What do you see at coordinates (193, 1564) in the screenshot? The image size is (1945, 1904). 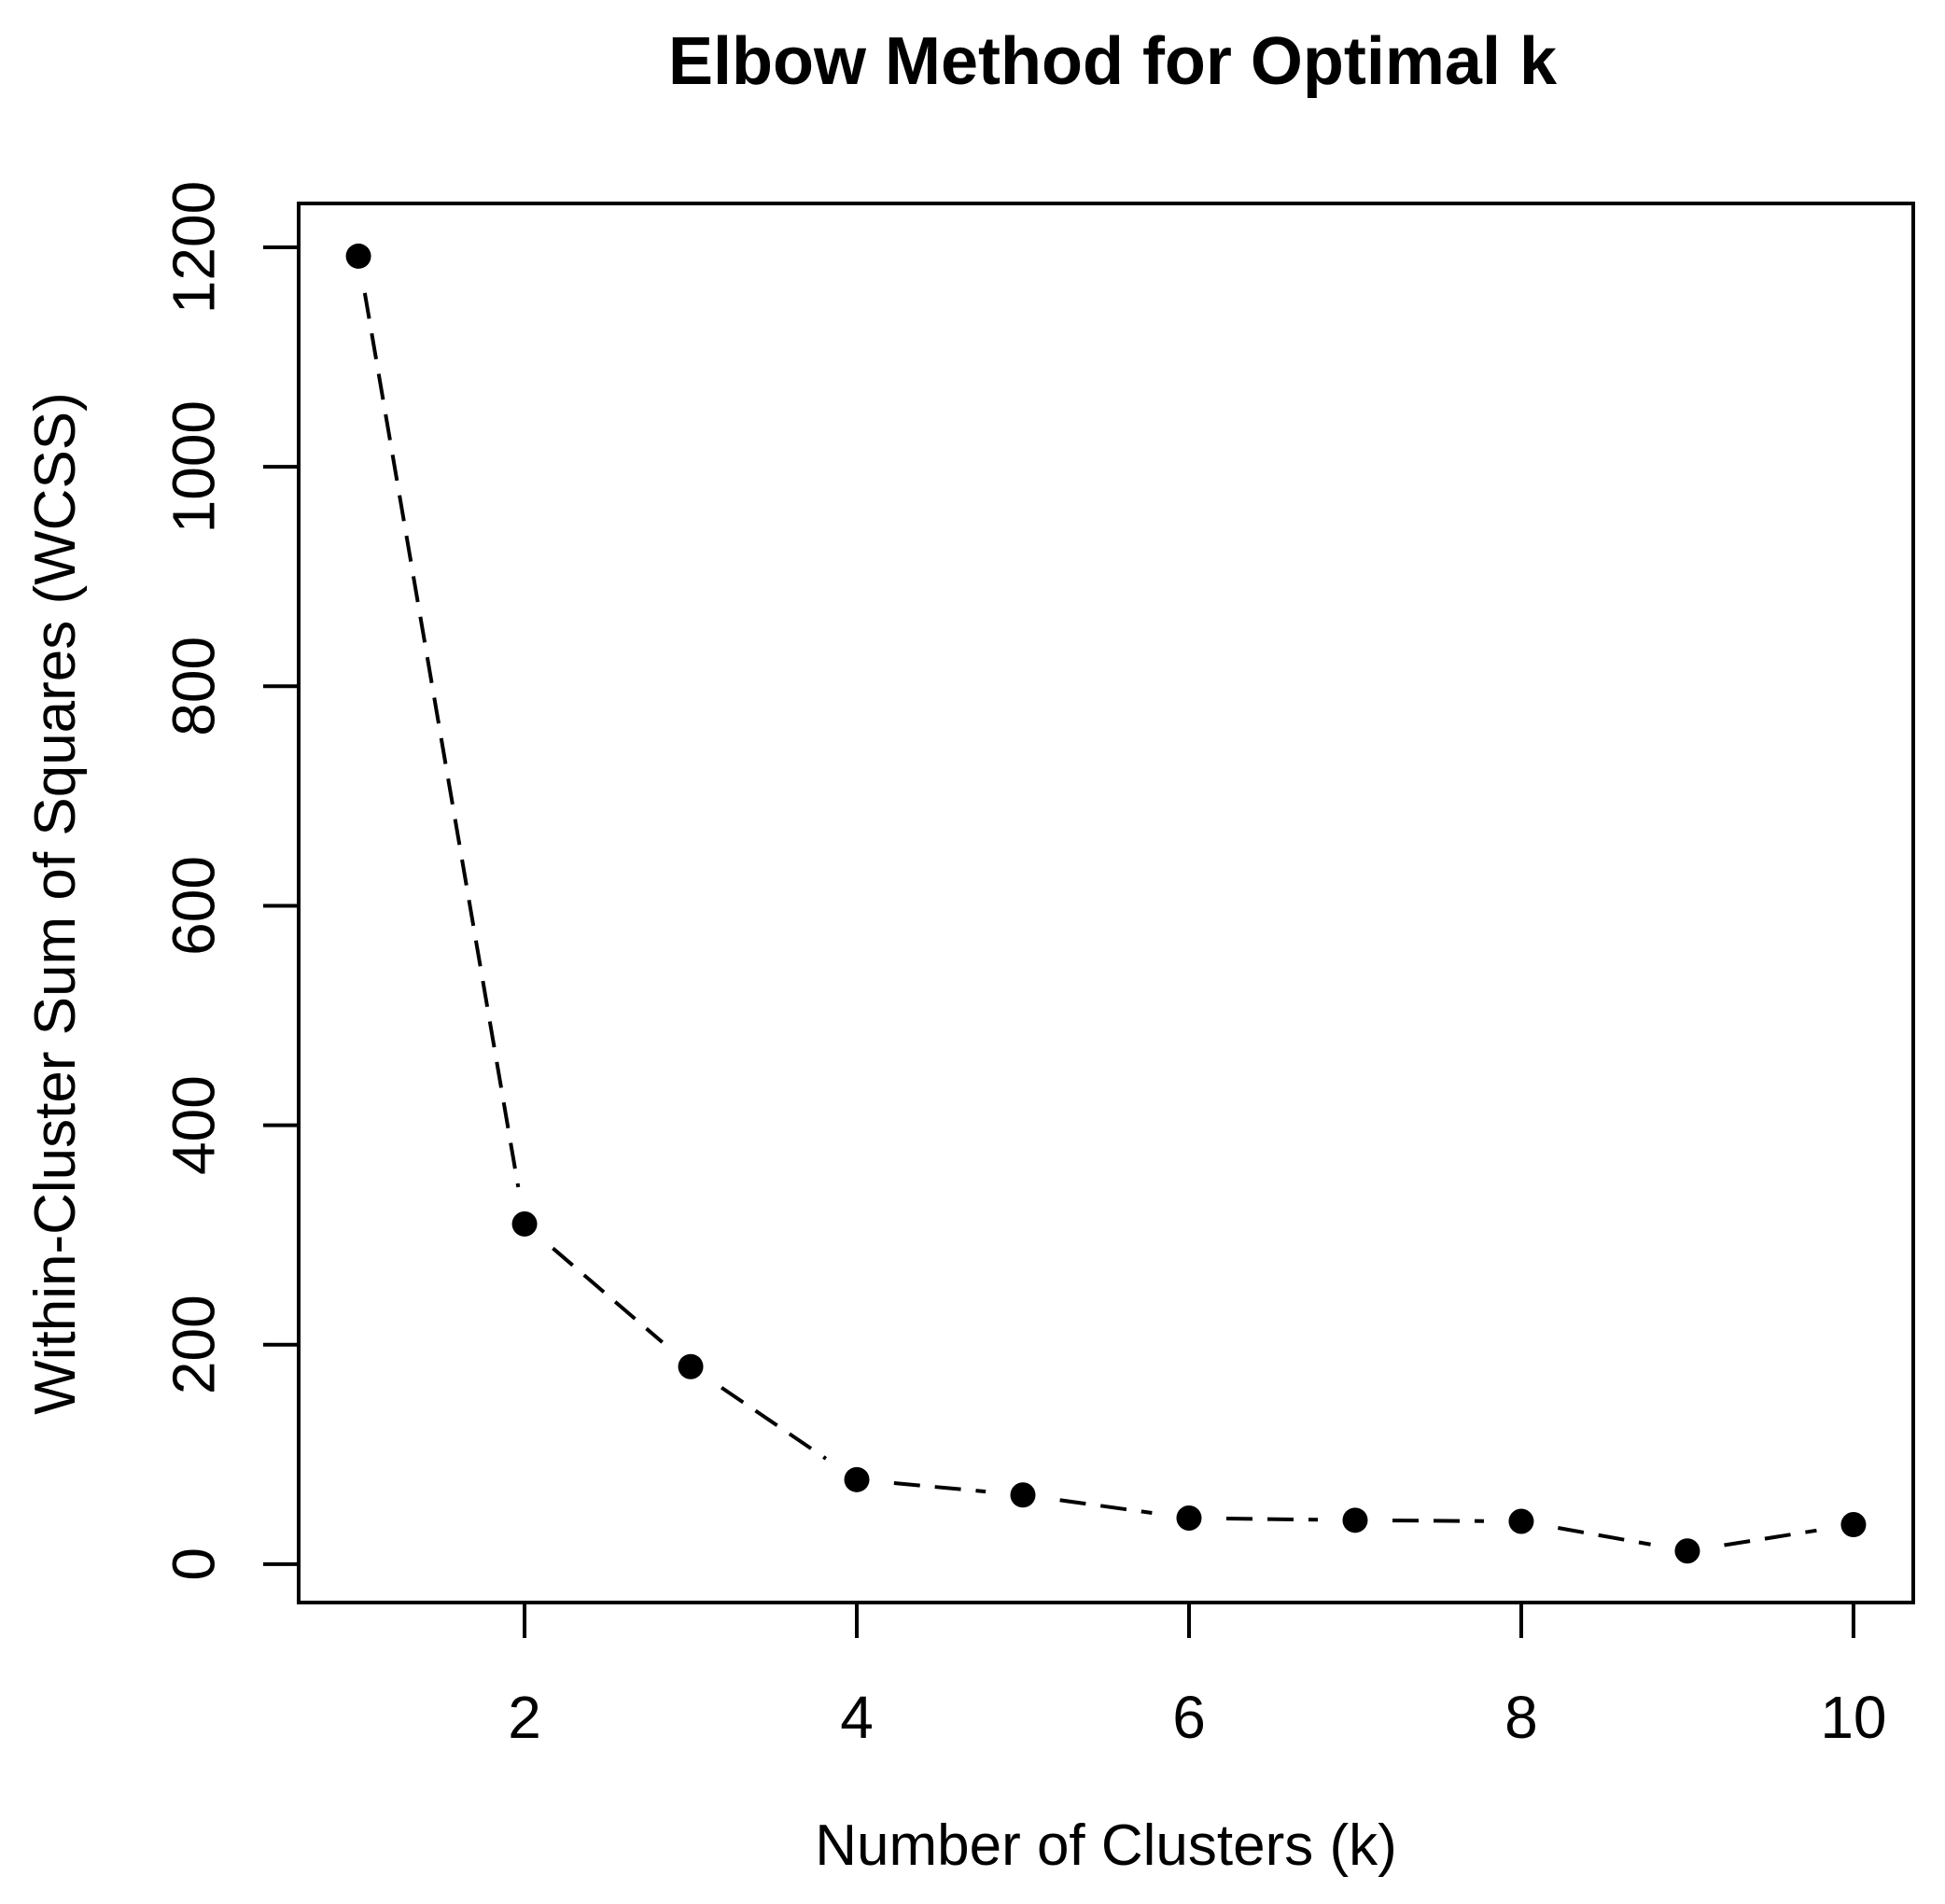 I see `y-tick-label: 0` at bounding box center [193, 1564].